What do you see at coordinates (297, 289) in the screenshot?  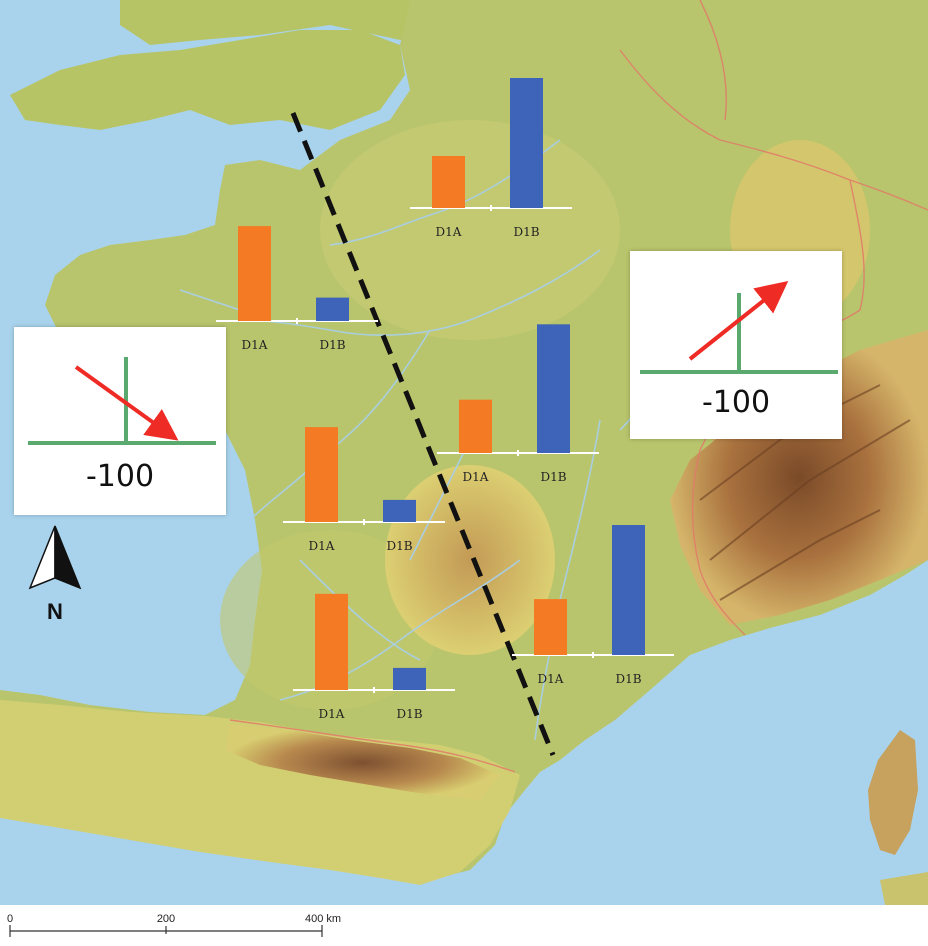 I see `bar-group-brittany: D1A D1B` at bounding box center [297, 289].